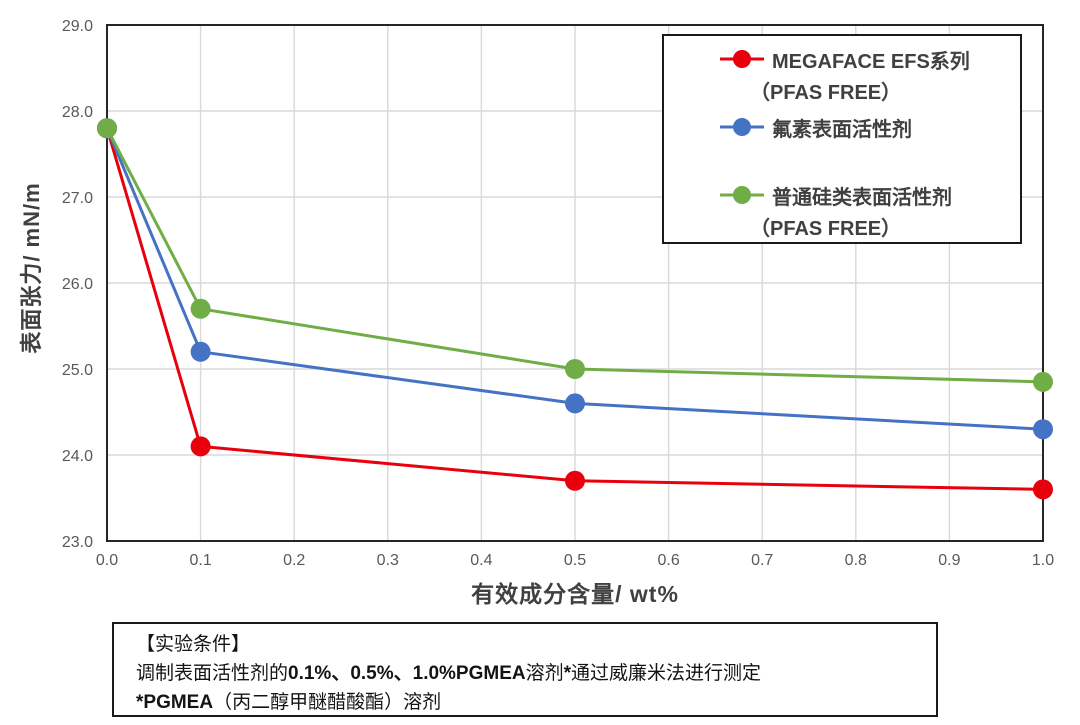  I want to click on x-tick-label-1.0: 1.0, so click(1043, 560).